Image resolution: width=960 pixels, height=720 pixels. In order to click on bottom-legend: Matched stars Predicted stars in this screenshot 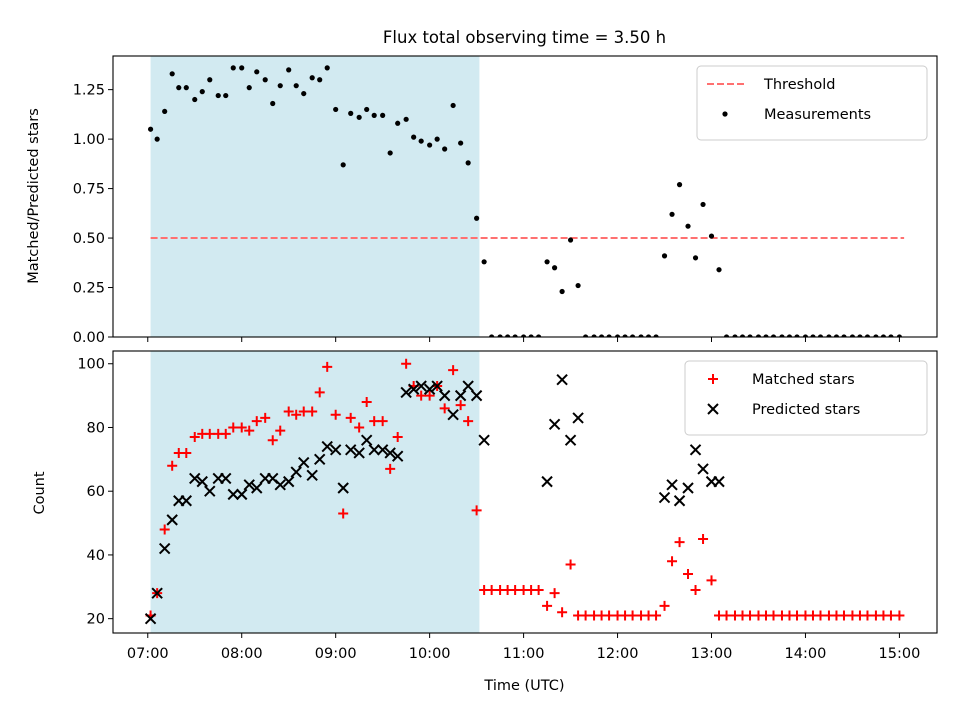, I will do `click(806, 398)`.